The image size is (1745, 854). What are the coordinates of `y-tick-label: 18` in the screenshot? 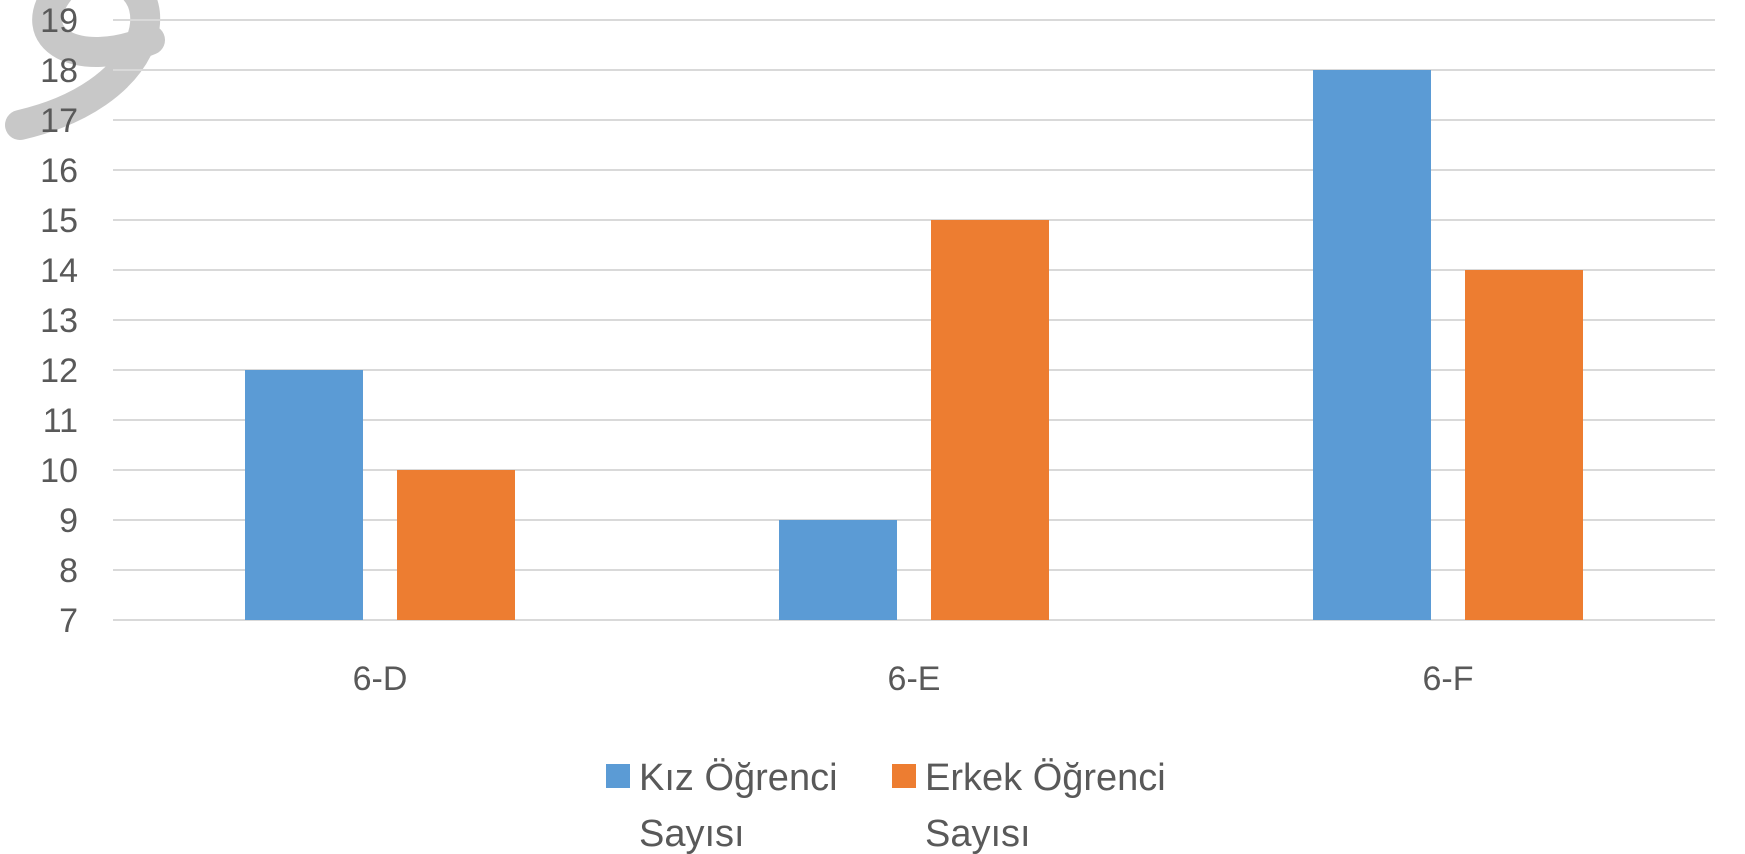 It's located at (59, 71).